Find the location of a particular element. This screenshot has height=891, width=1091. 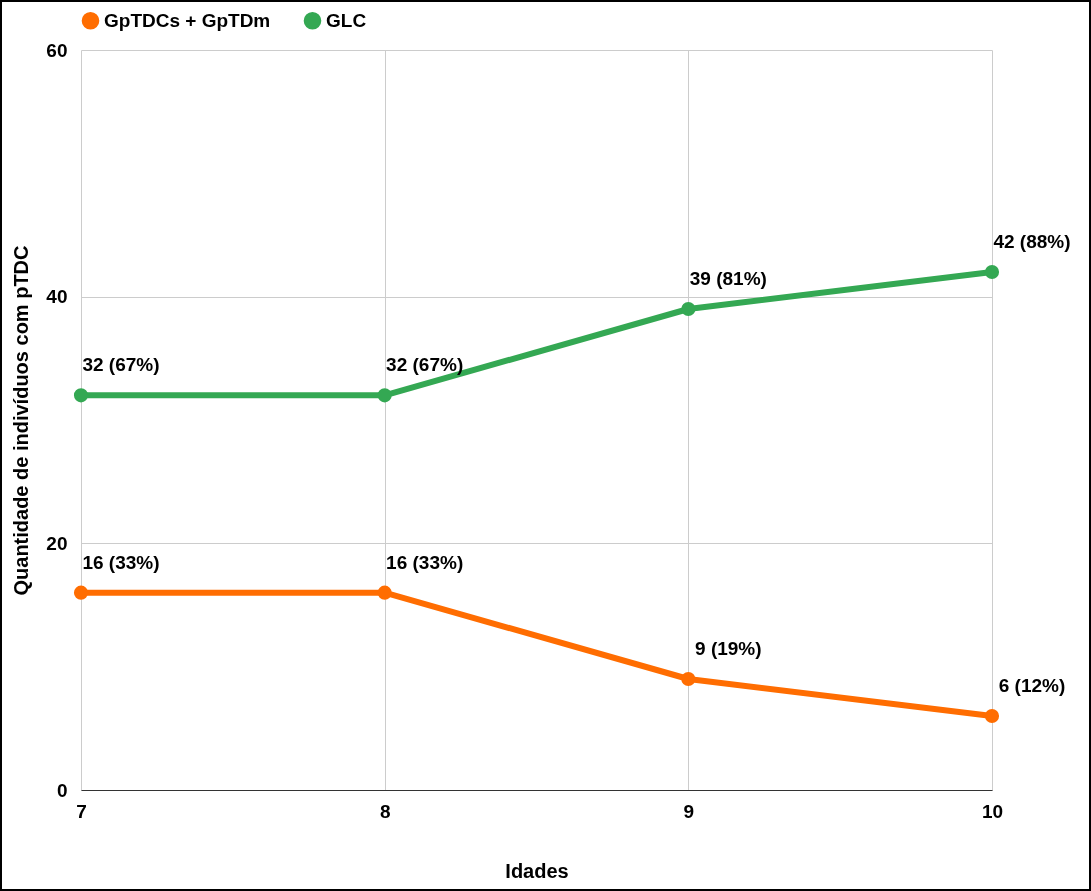

x-tick-label: 10 is located at coordinates (992, 811).